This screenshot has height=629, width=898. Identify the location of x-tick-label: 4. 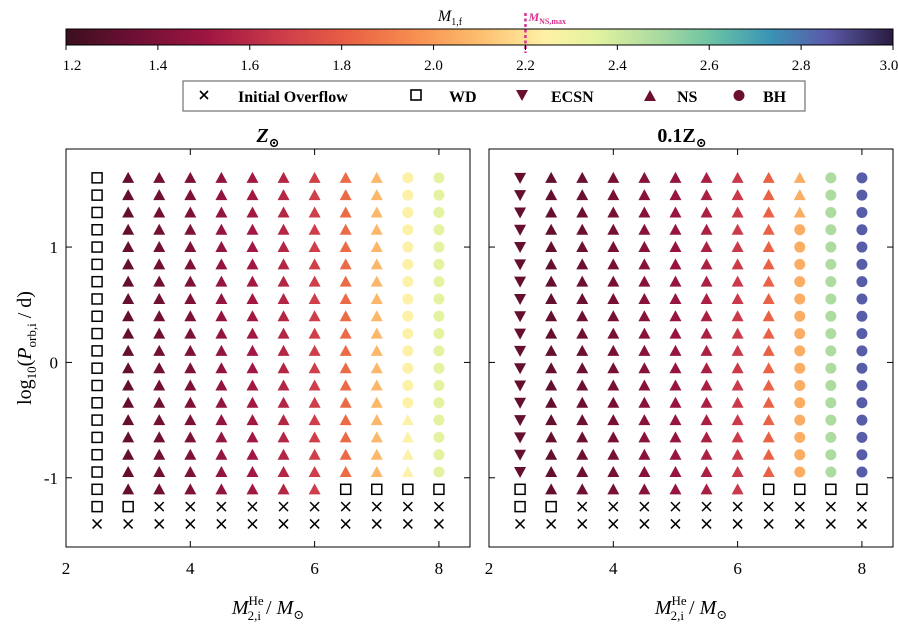
(190, 568).